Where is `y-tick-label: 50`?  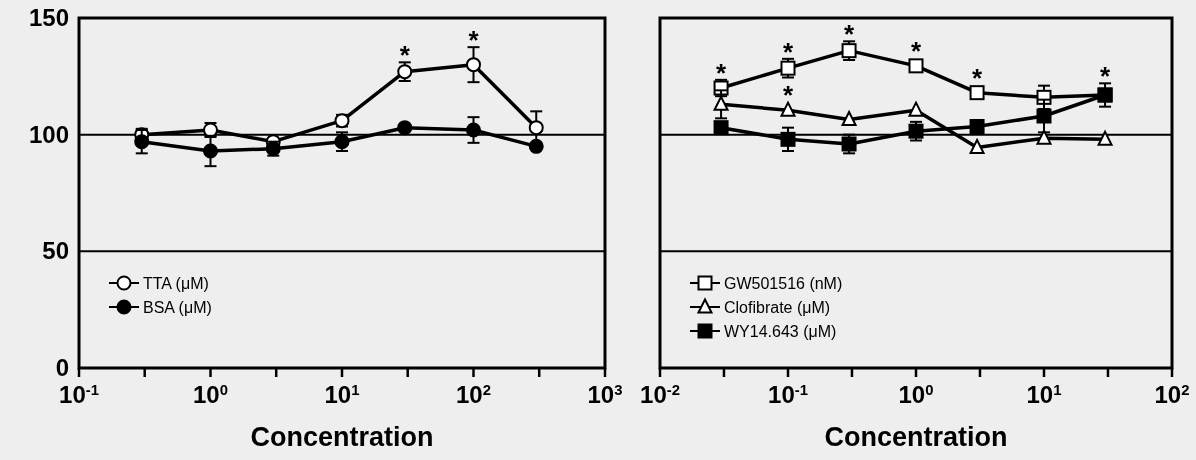 y-tick-label: 50 is located at coordinates (55, 251).